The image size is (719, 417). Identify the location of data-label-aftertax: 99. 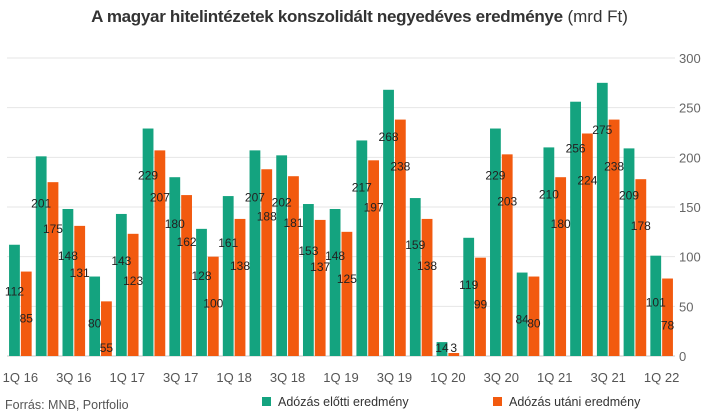
(481, 305).